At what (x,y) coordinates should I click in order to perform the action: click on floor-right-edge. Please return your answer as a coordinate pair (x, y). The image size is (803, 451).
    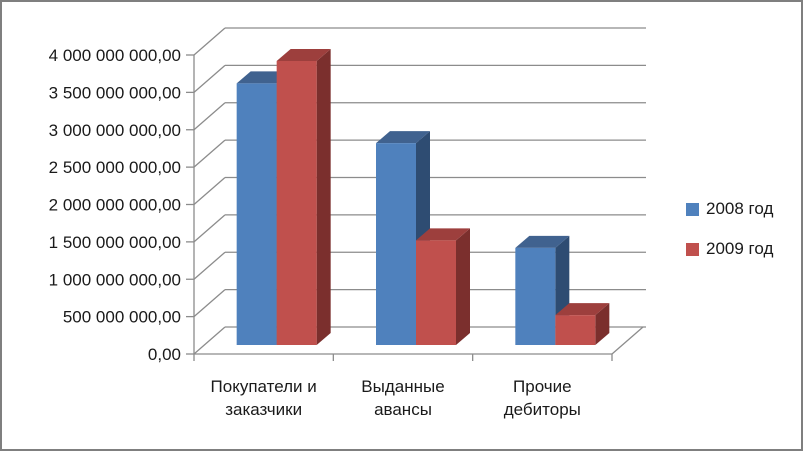
    Looking at the image, I should click on (627, 340).